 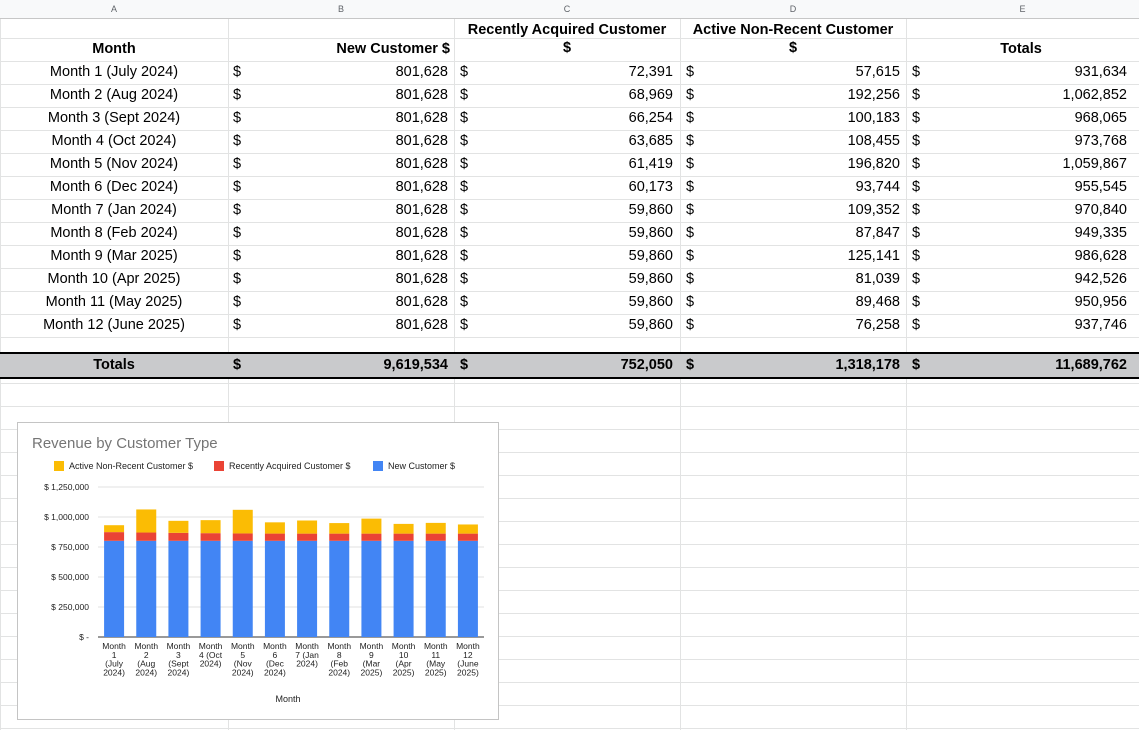 I want to click on x-tick-label: Month 10 (Apr 2025), so click(x=404, y=659).